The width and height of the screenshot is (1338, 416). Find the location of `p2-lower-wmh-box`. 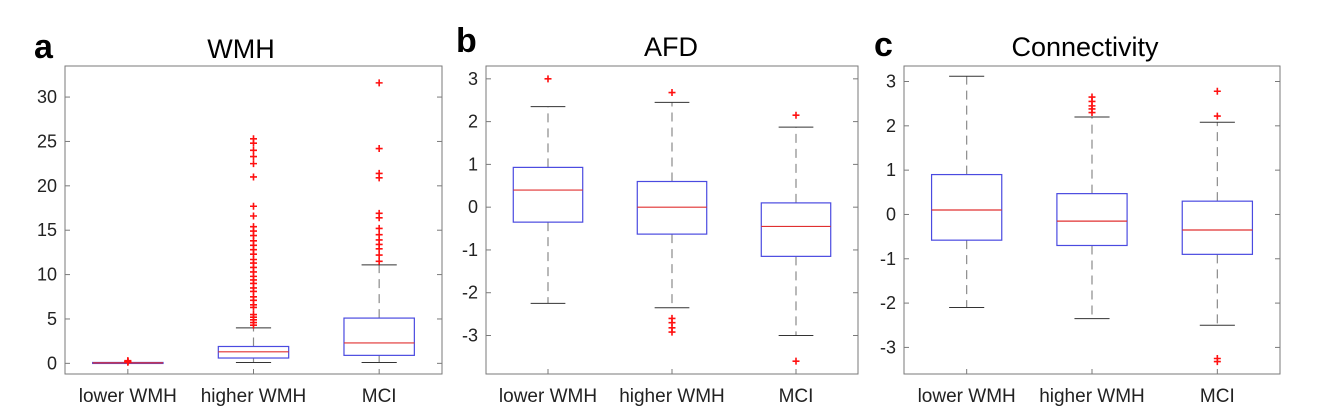

p2-lower-wmh-box is located at coordinates (966, 207).